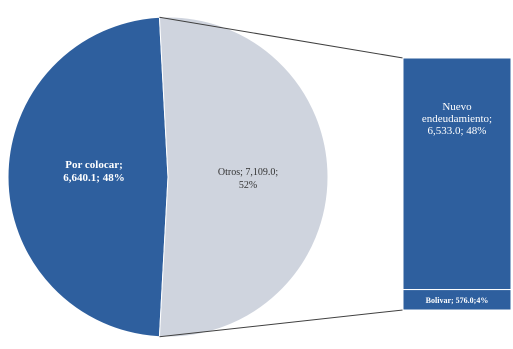 This screenshot has height=349, width=513. What do you see at coordinates (281, 323) in the screenshot?
I see `connector-line-bottom` at bounding box center [281, 323].